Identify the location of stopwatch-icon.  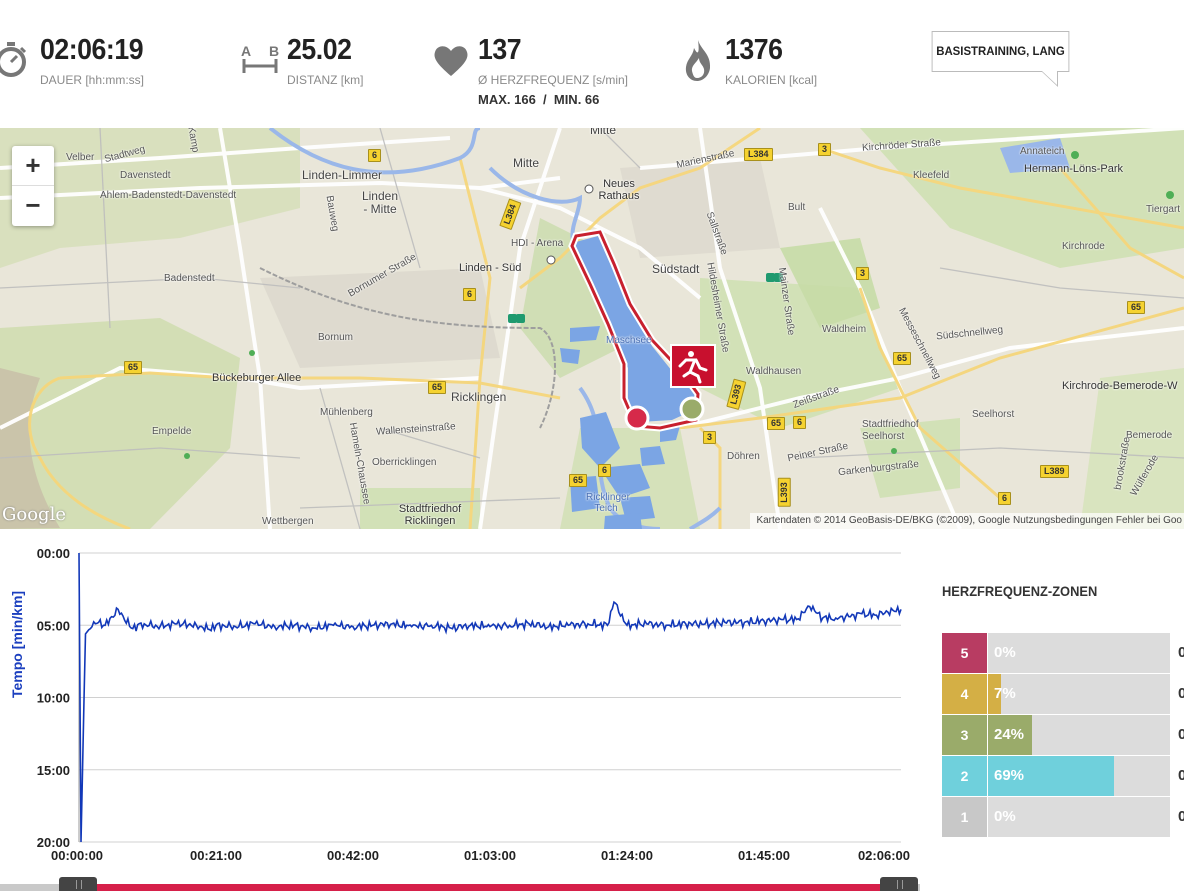
(13, 59).